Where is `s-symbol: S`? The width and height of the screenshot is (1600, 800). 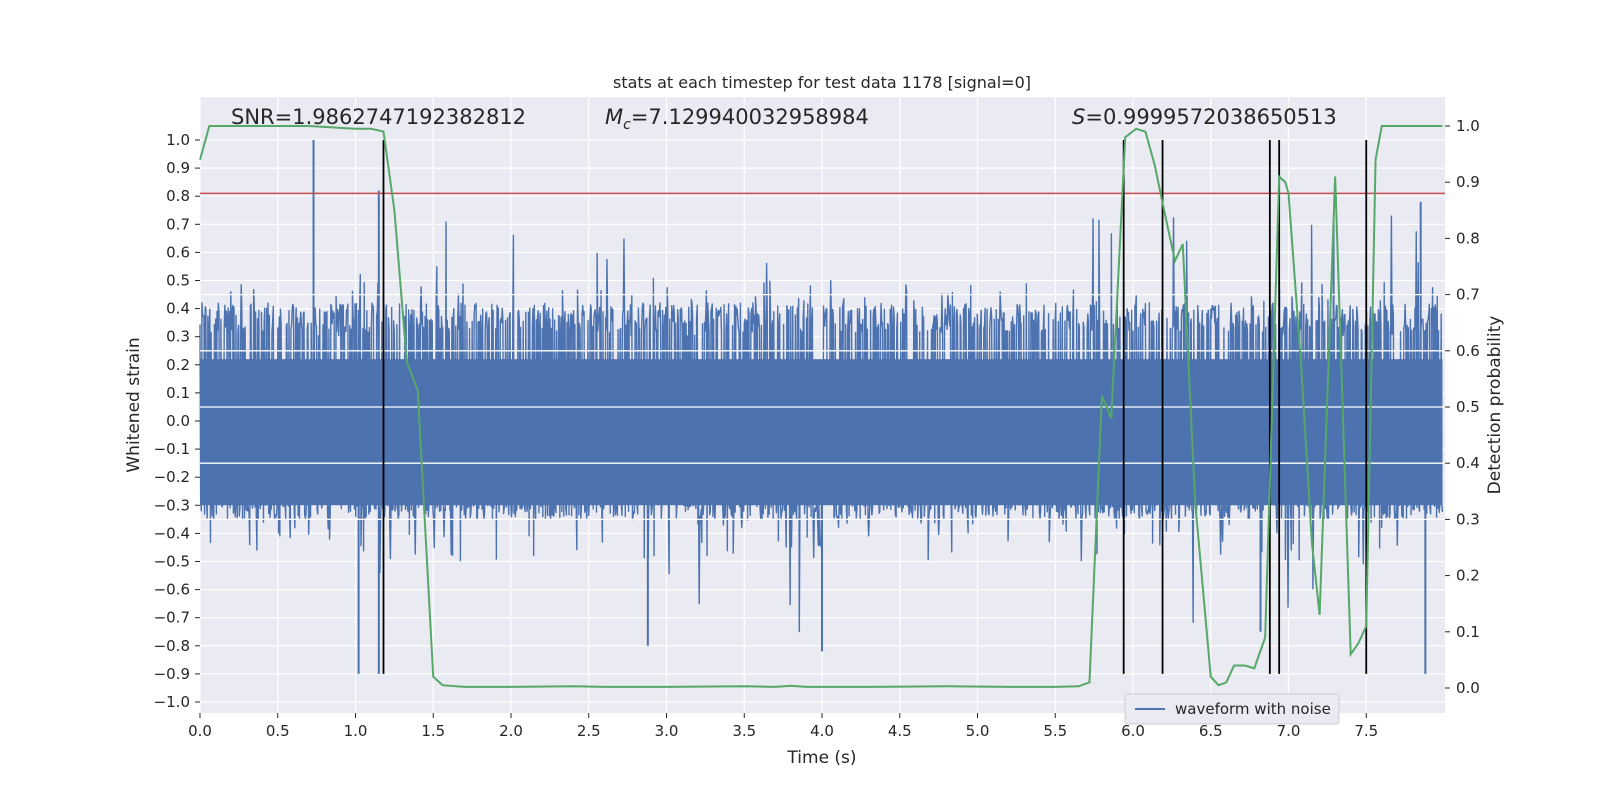 s-symbol: S is located at coordinates (1078, 117).